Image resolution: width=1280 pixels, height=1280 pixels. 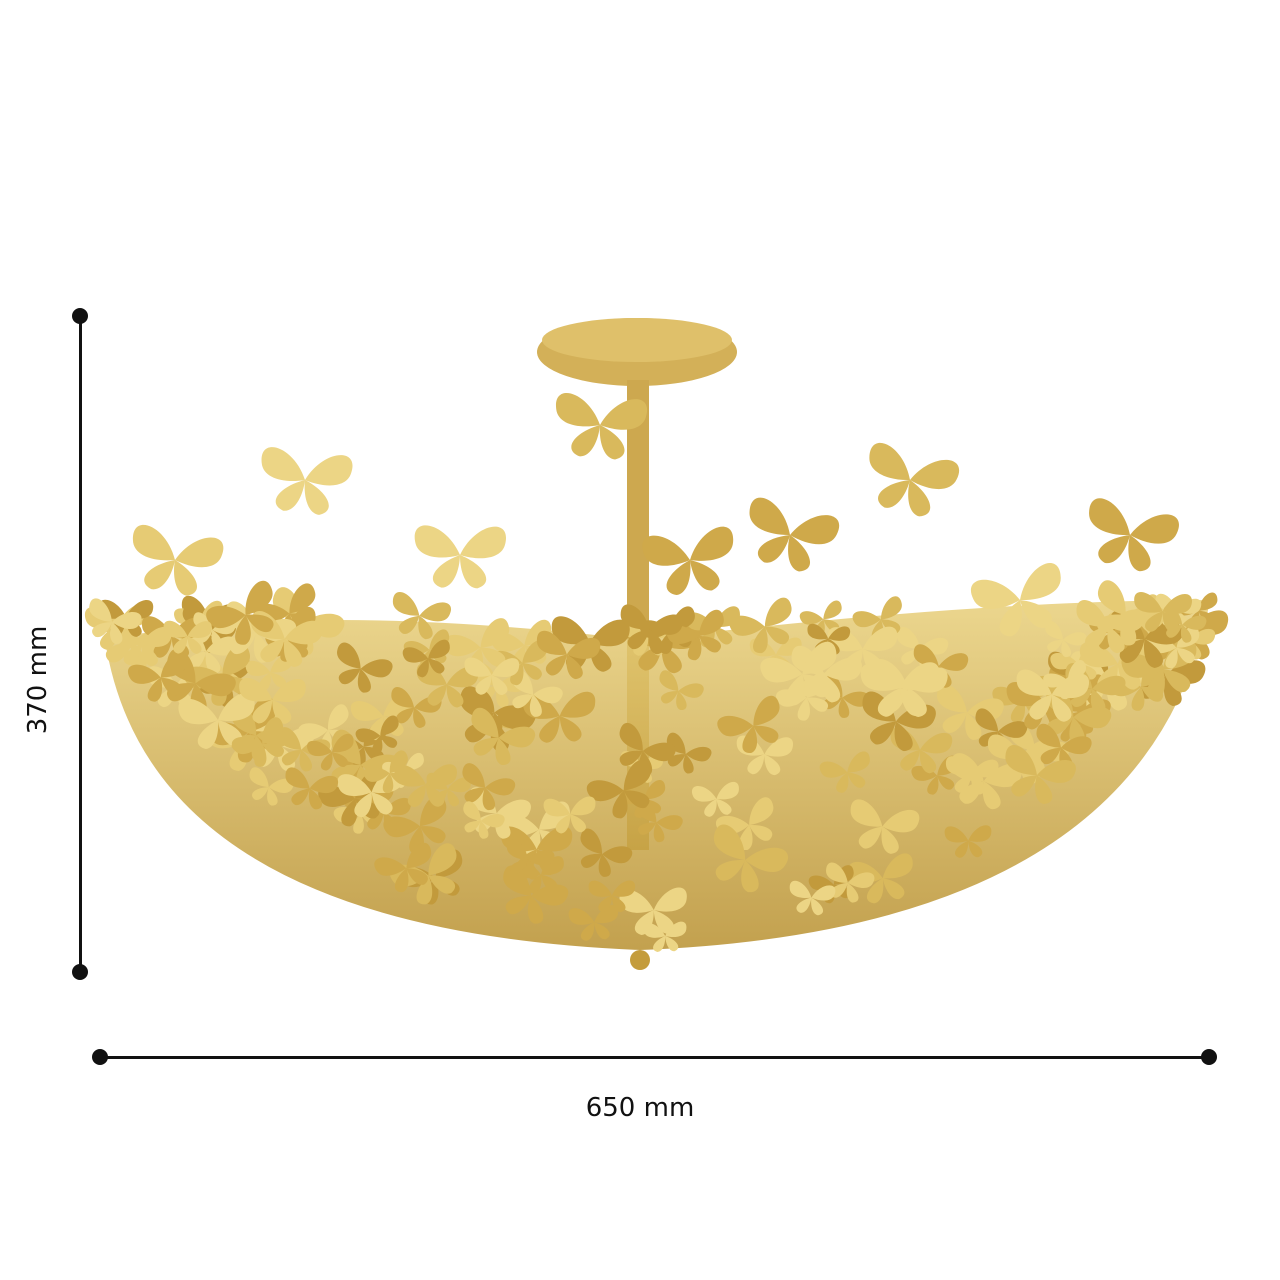 I want to click on width-dimension-line, so click(x=655, y=1057).